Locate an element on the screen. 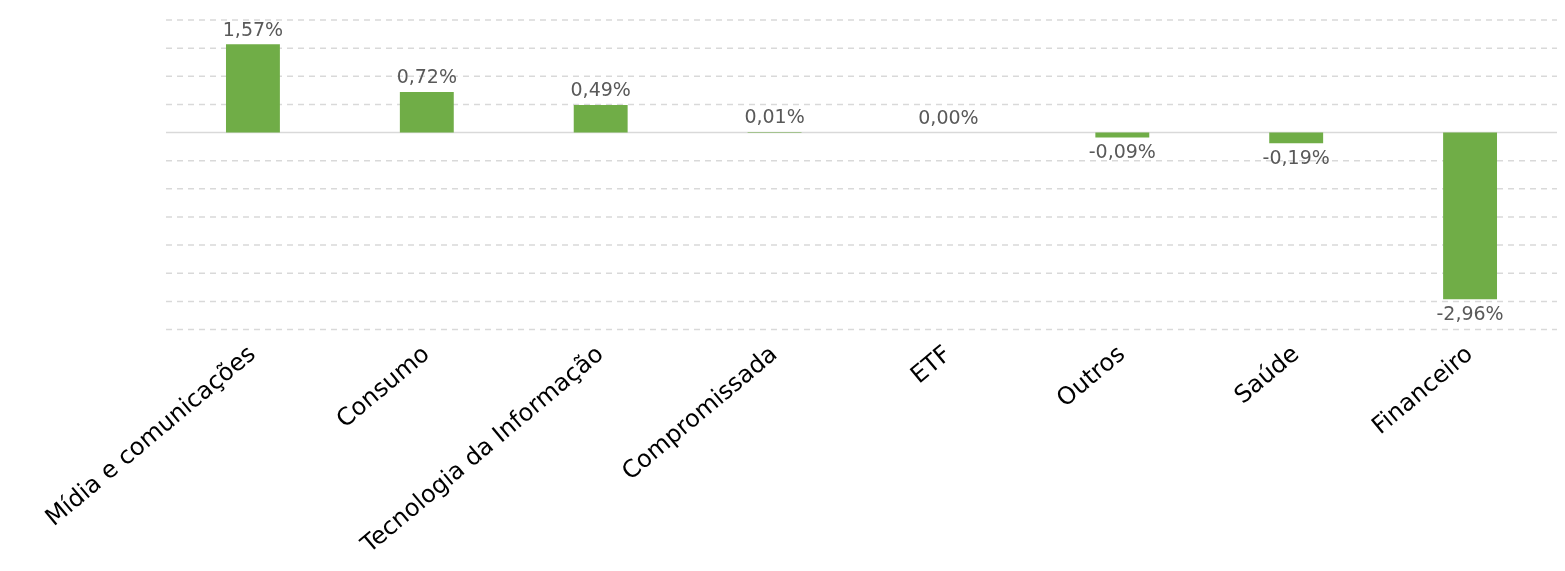 The width and height of the screenshot is (1565, 571). data-label: 0,00% is located at coordinates (948, 116).